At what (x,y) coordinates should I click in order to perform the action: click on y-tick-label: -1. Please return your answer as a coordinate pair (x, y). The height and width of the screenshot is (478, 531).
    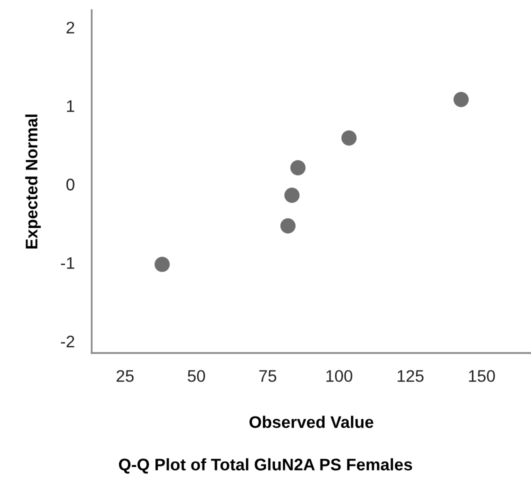
    Looking at the image, I should click on (67, 263).